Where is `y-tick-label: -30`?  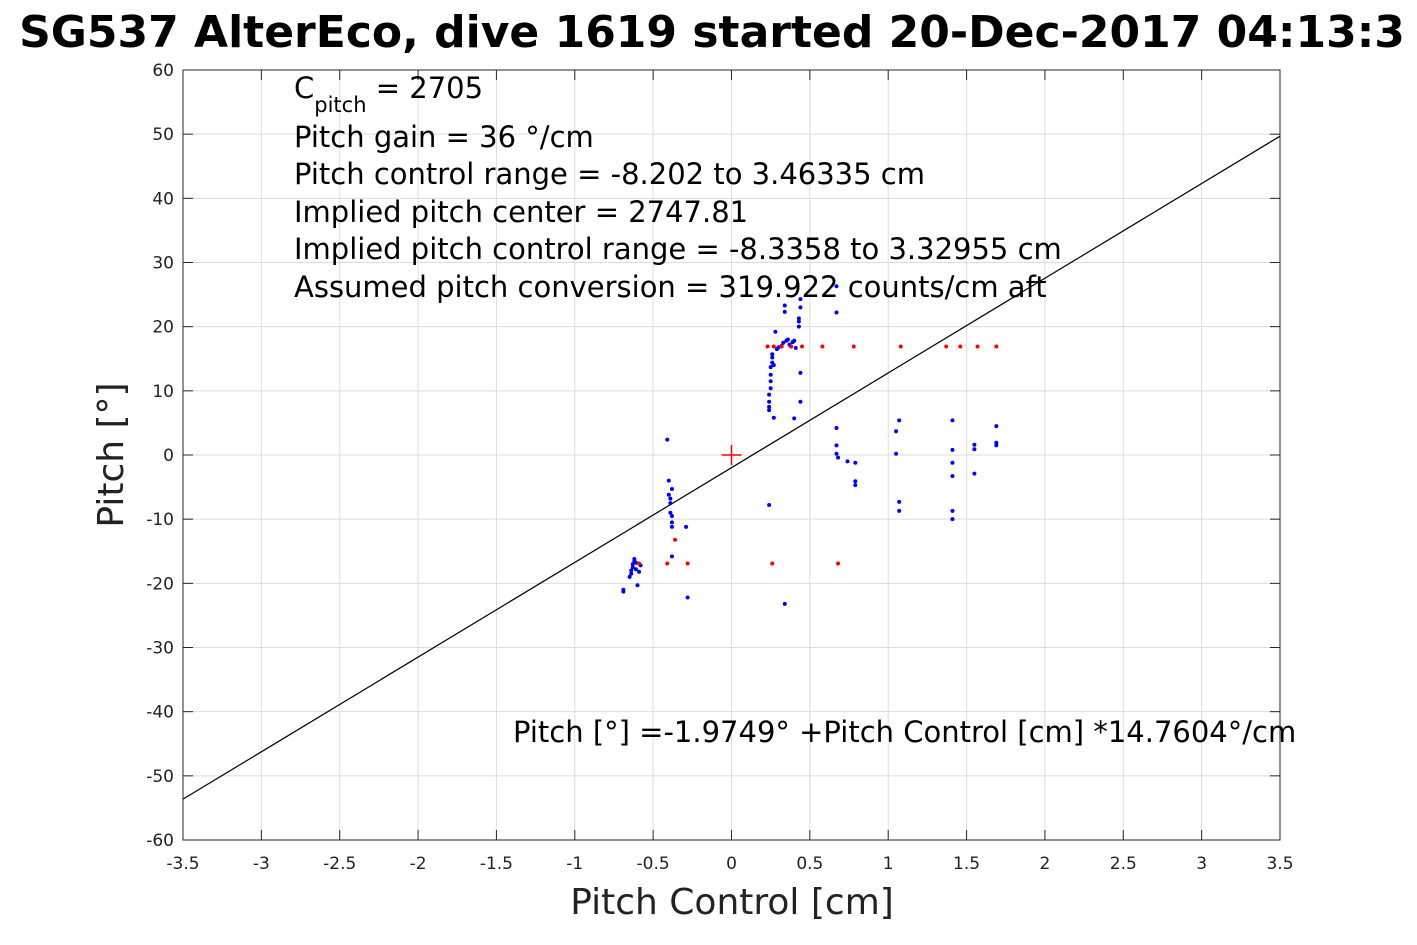 y-tick-label: -30 is located at coordinates (160, 649).